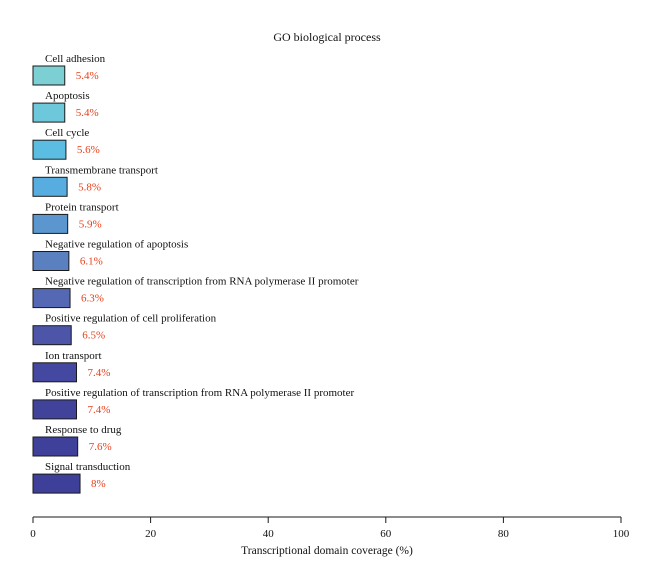  I want to click on x-tick-label: 80, so click(504, 534).